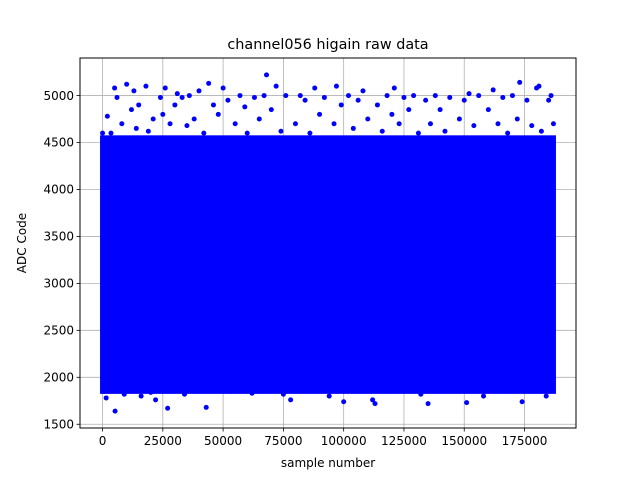 Image resolution: width=640 pixels, height=484 pixels. Describe the element at coordinates (58, 143) in the screenshot. I see `y-tick-label: 4500` at that location.